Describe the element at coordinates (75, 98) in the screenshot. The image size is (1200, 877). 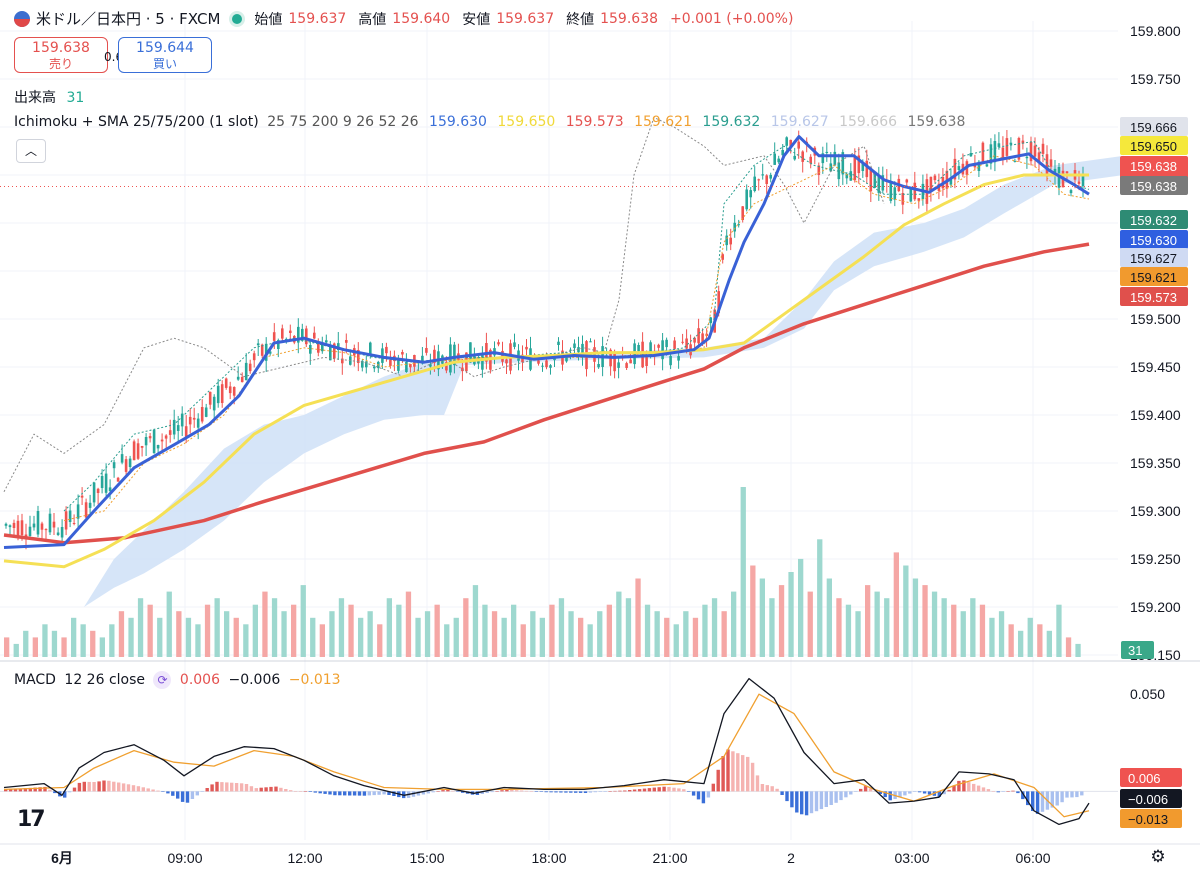
I see `volume-value: 31` at that location.